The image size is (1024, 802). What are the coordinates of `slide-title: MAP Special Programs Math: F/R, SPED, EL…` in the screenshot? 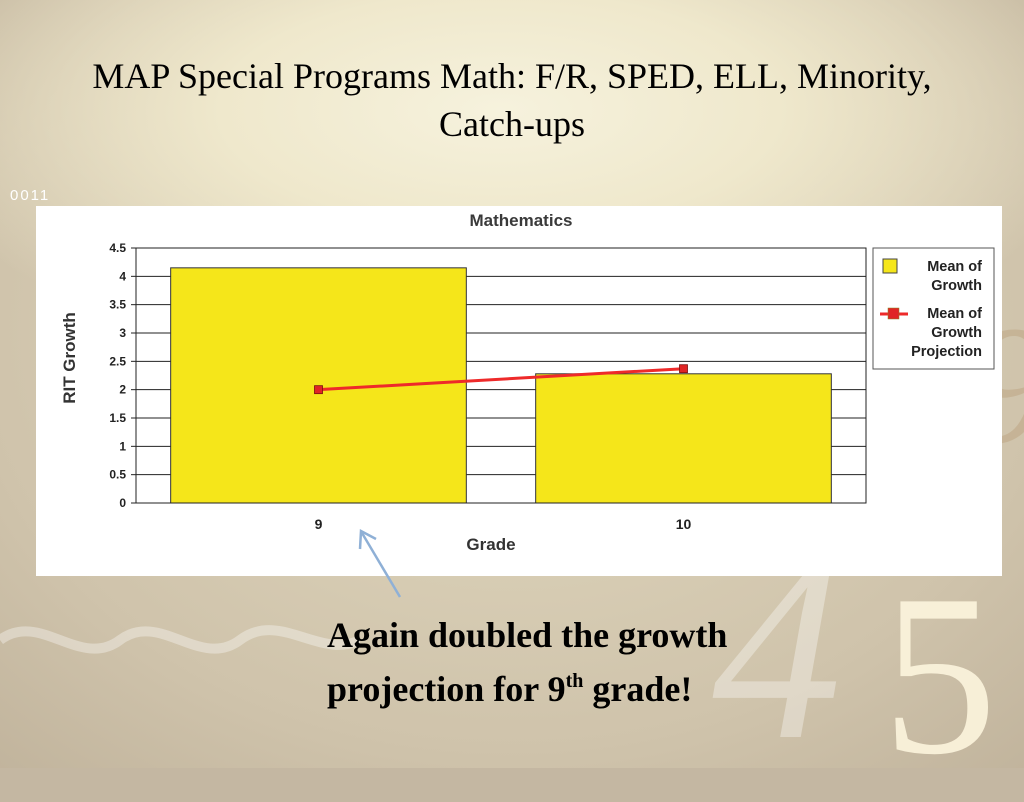 It's located at (512, 100).